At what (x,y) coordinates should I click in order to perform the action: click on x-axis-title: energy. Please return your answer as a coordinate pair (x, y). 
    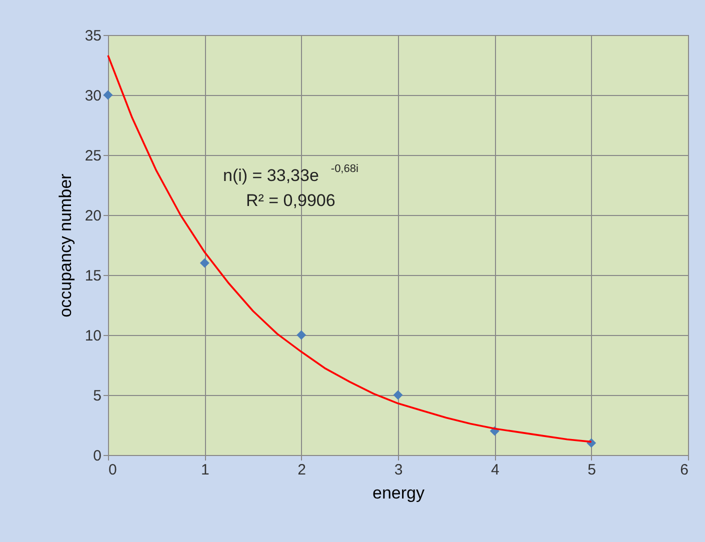
    Looking at the image, I should click on (398, 493).